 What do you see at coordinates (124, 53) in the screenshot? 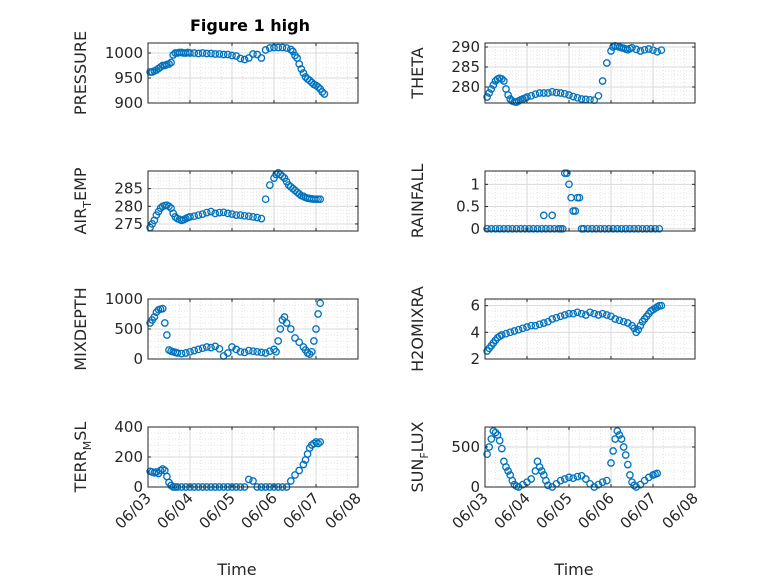
I see `y-tick-label: 1000` at bounding box center [124, 53].